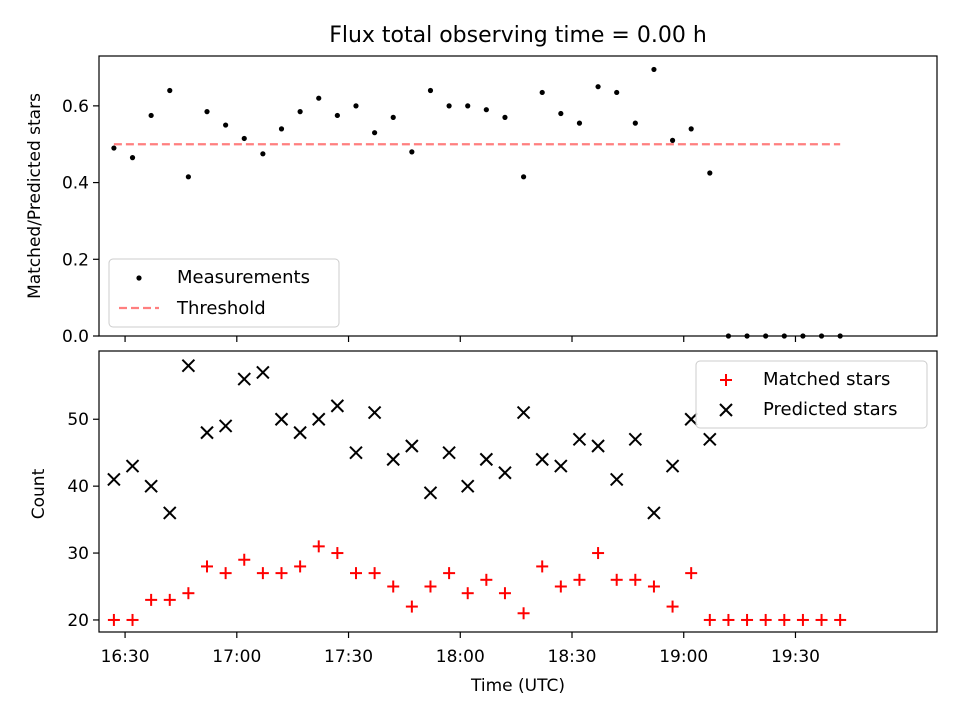  Describe the element at coordinates (75, 260) in the screenshot. I see `top-y-tick-label: 0.2` at that location.